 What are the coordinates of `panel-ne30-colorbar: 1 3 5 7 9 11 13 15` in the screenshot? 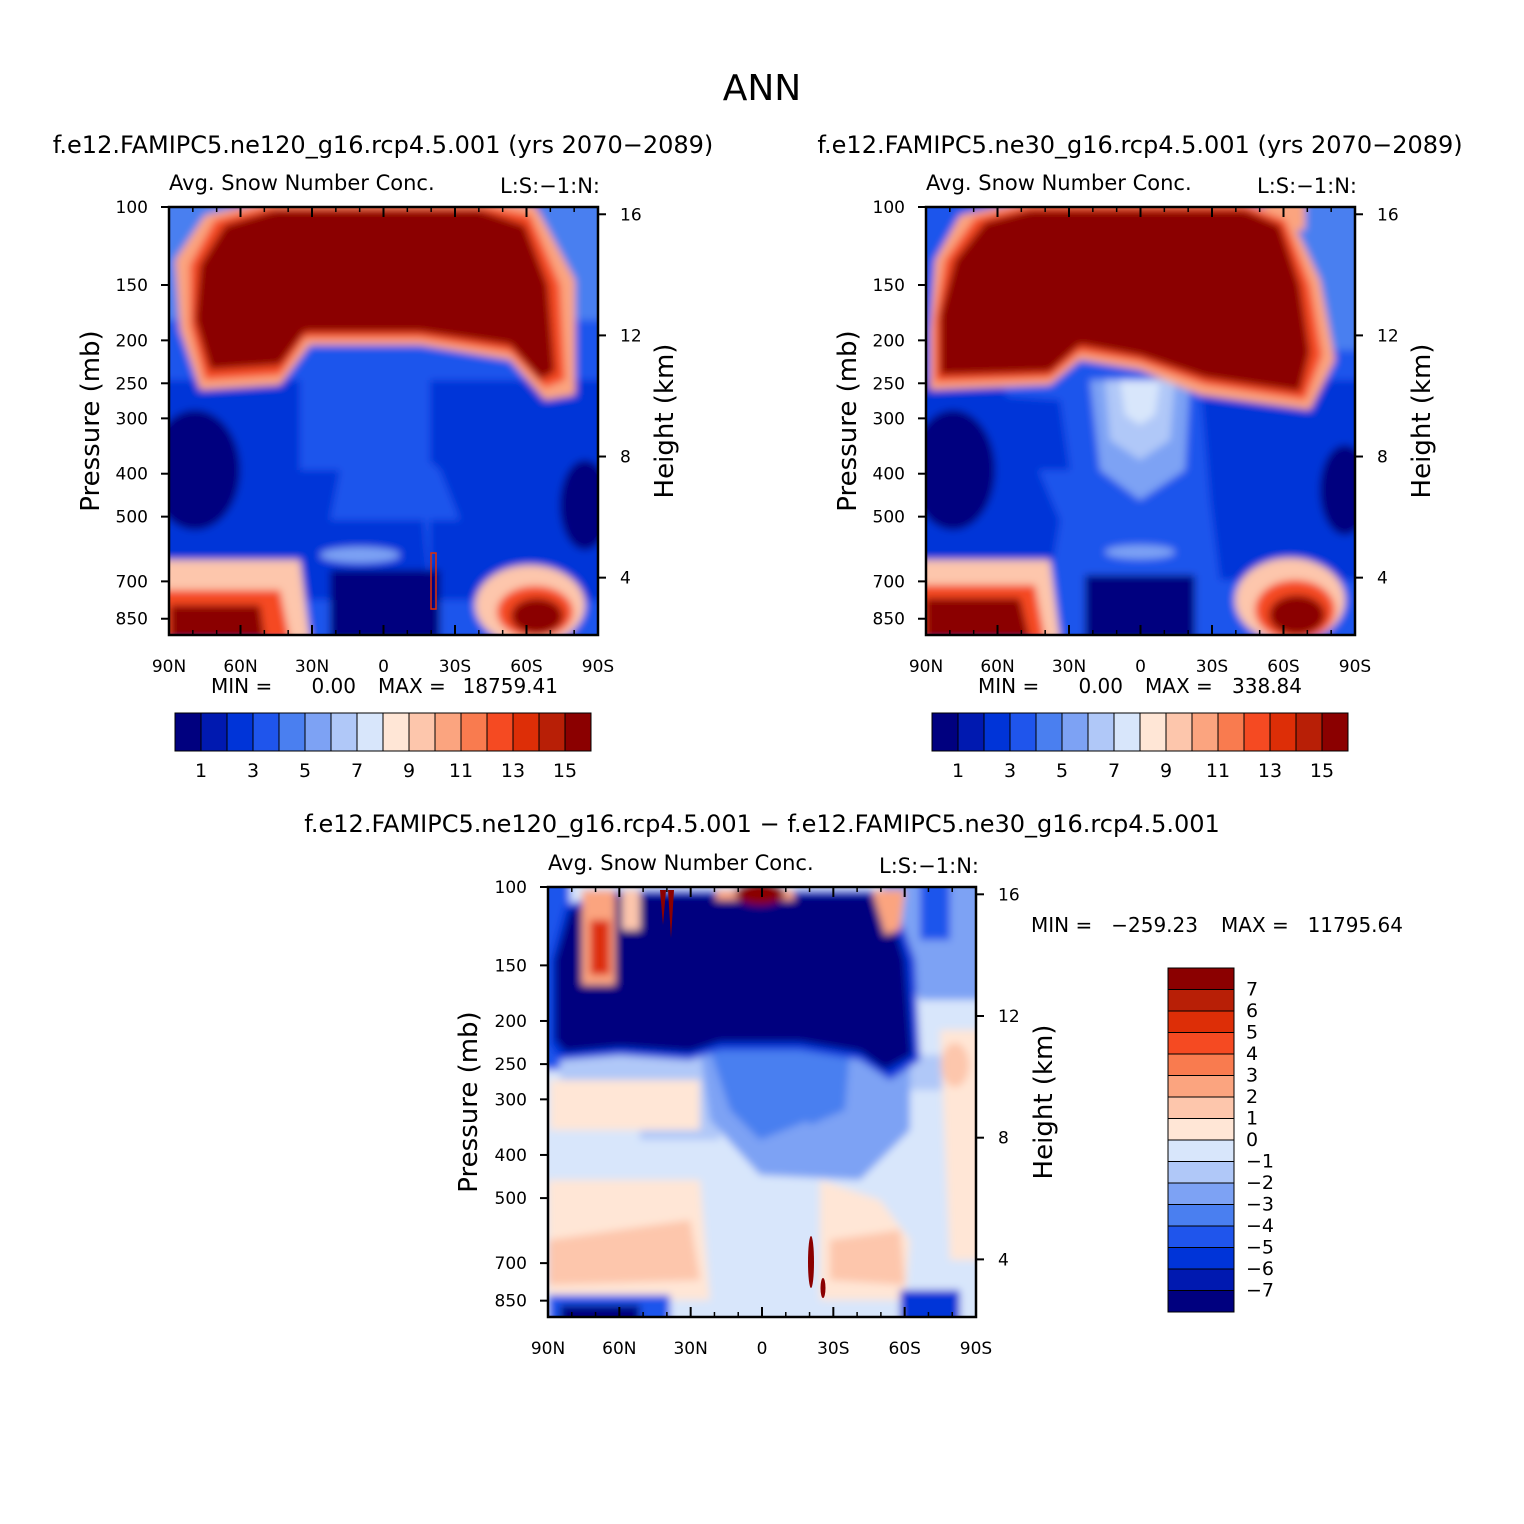 It's located at (1140, 747).